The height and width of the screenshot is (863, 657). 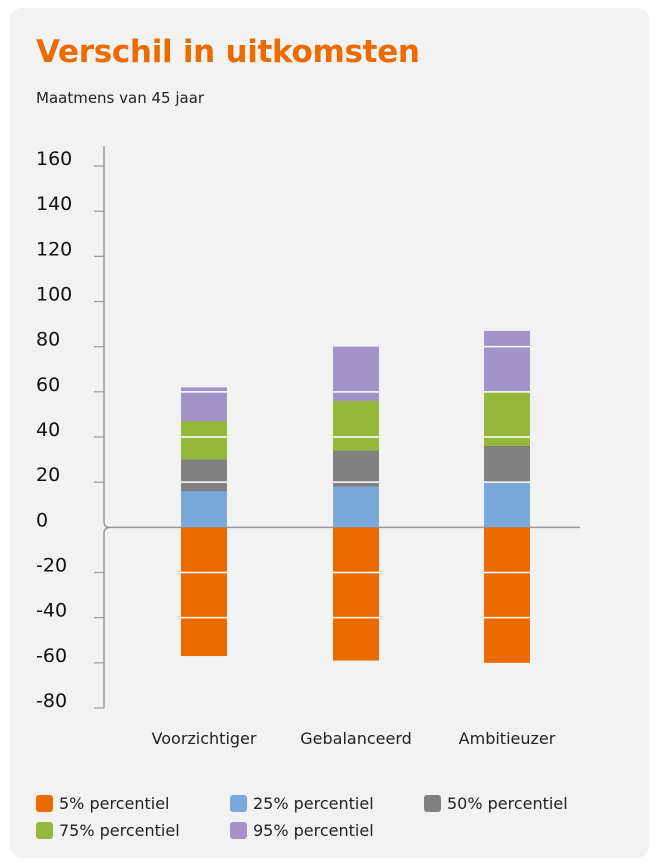 What do you see at coordinates (107, 427) in the screenshot?
I see `y-axis-line` at bounding box center [107, 427].